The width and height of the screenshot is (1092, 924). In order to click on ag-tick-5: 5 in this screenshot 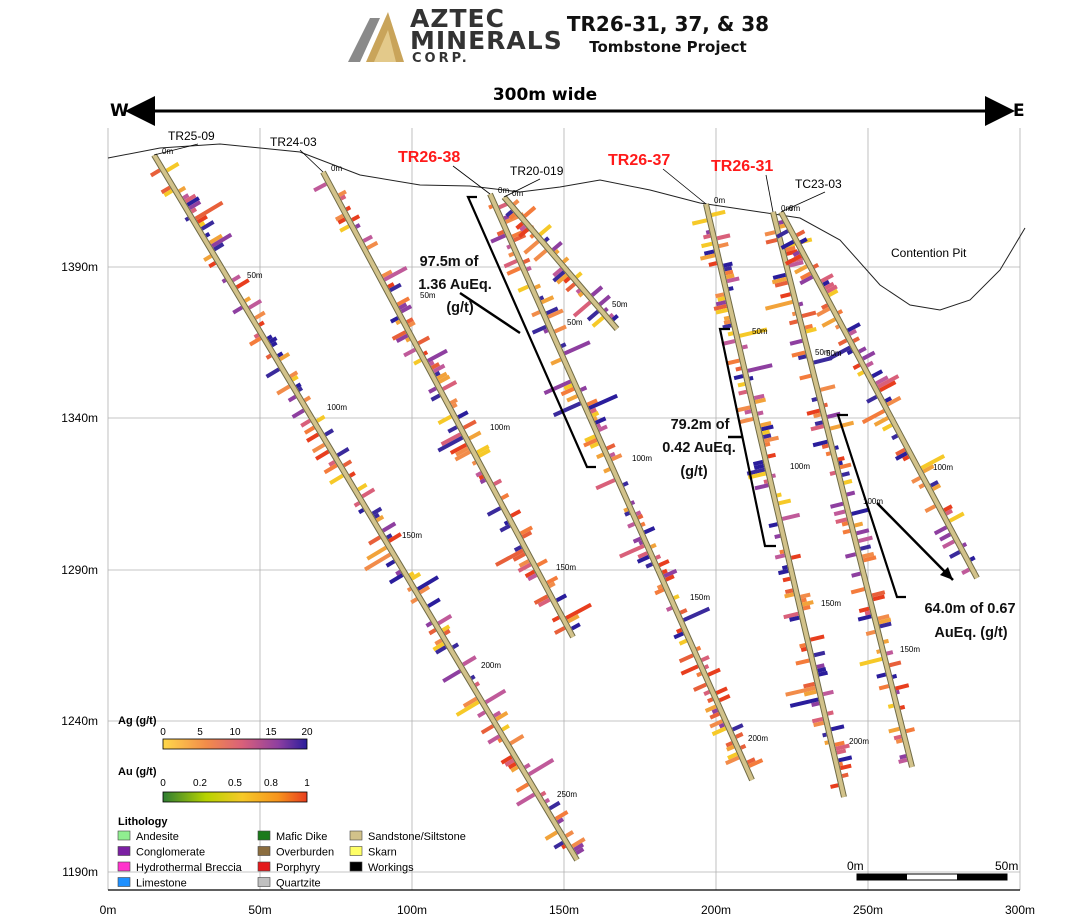, I will do `click(200, 732)`.